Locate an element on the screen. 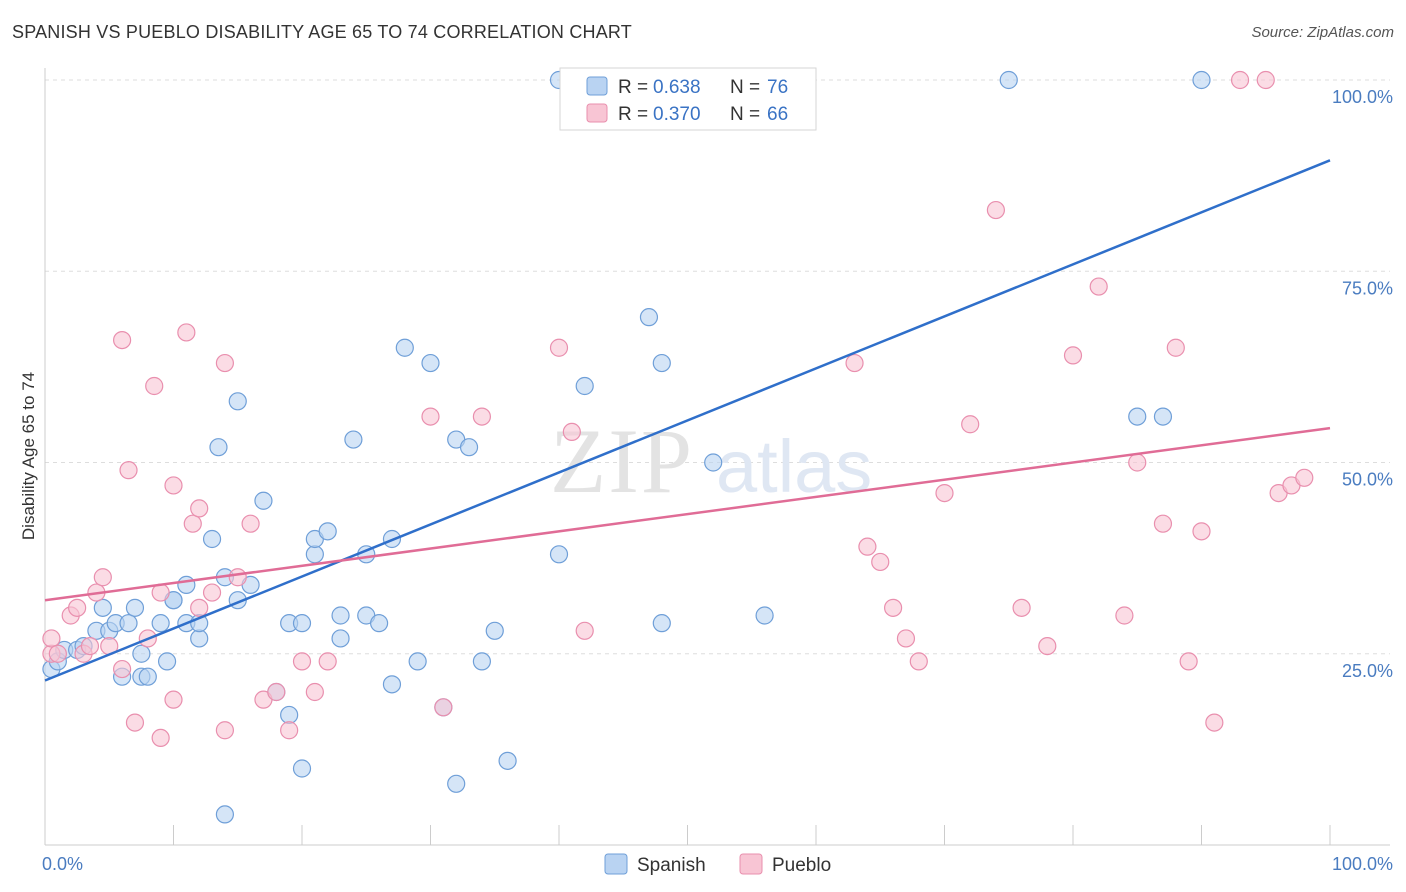  y-tick-label-0: 25.0% is located at coordinates (1367, 671).